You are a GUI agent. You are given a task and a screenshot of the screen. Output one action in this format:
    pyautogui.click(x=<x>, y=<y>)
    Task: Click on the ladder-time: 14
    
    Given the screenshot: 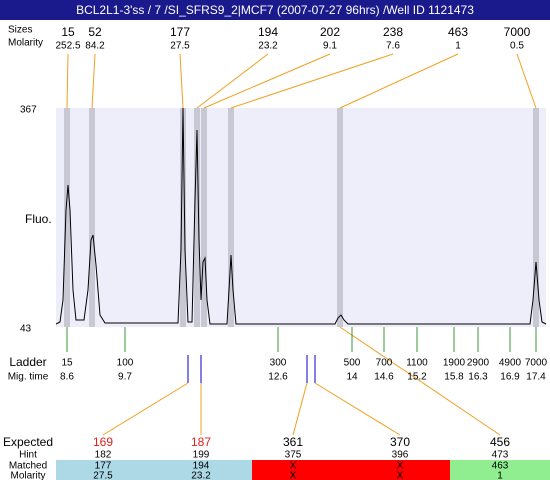 What is the action you would take?
    pyautogui.click(x=352, y=377)
    